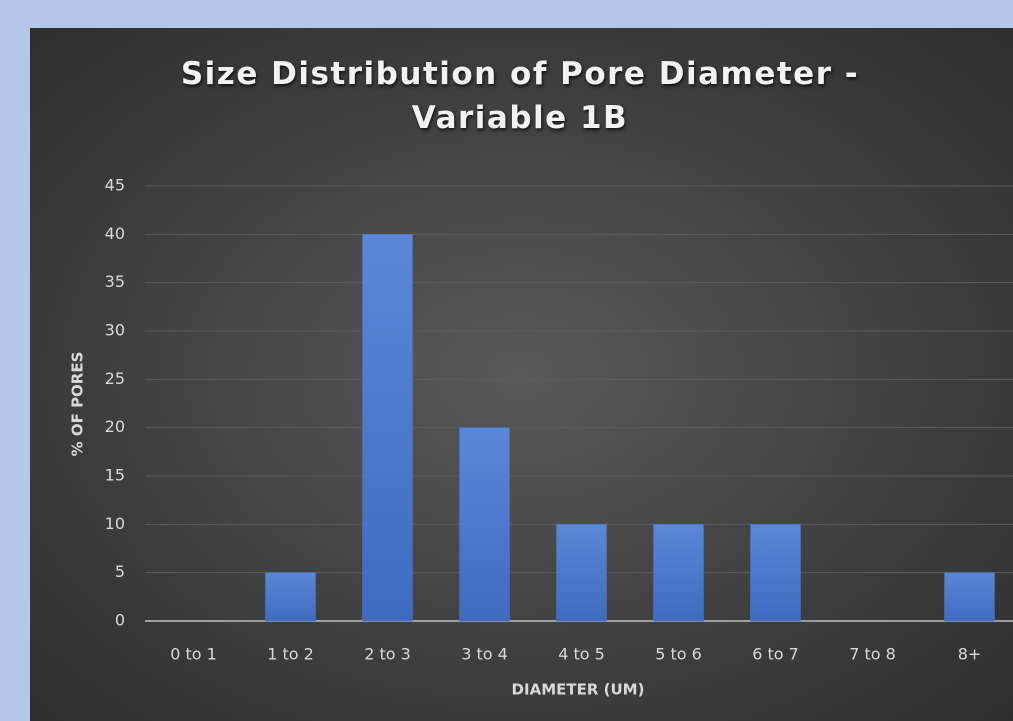 This screenshot has height=721, width=1013. I want to click on y-tick-label: 35, so click(115, 281).